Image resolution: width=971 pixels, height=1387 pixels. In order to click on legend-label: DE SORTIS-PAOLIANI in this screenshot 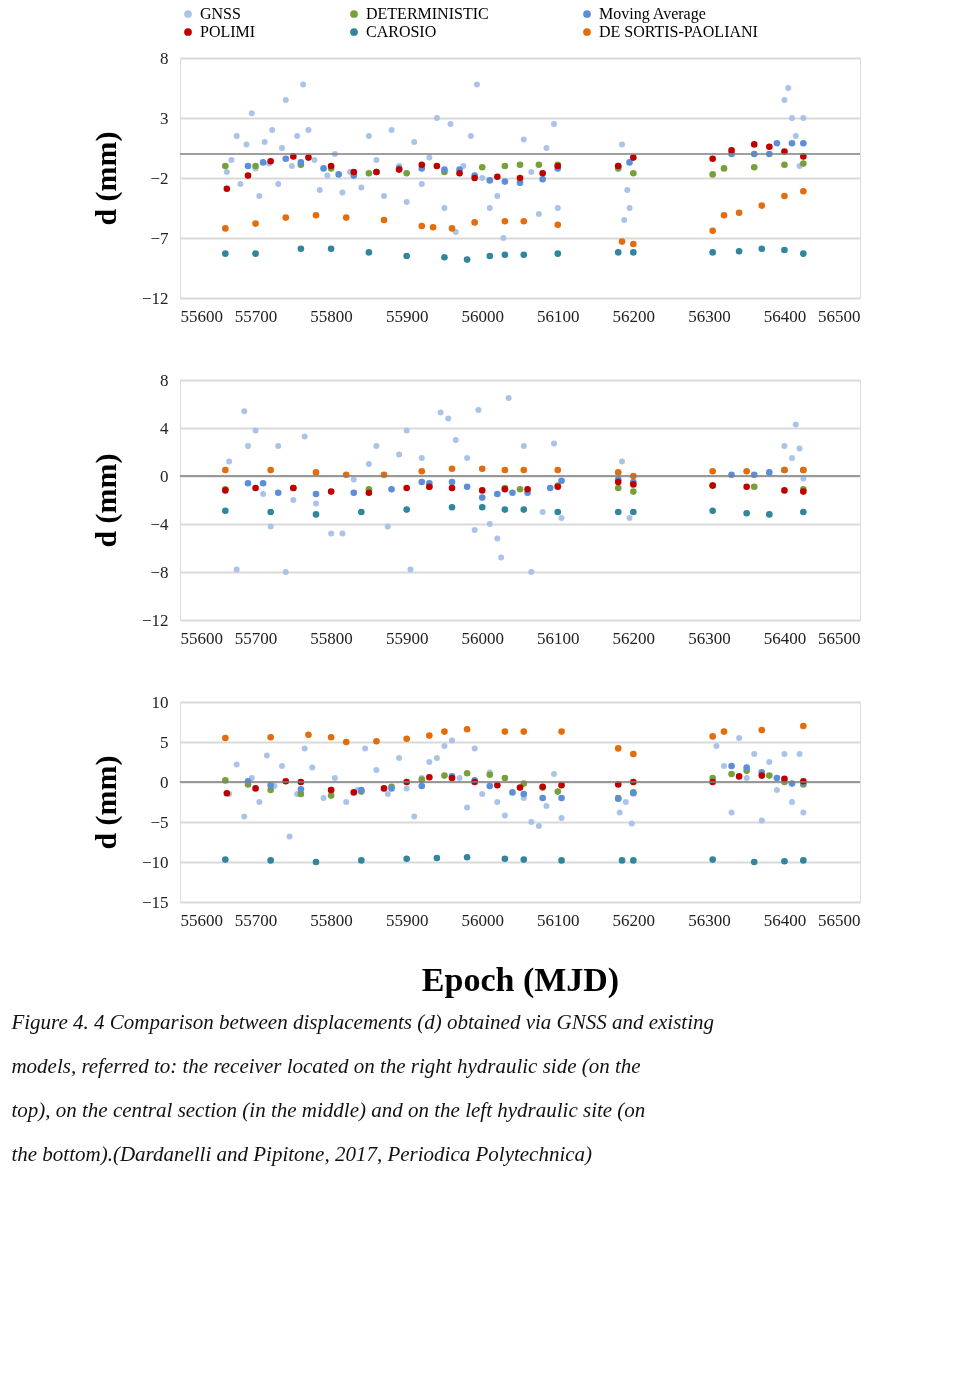, I will do `click(678, 31)`.